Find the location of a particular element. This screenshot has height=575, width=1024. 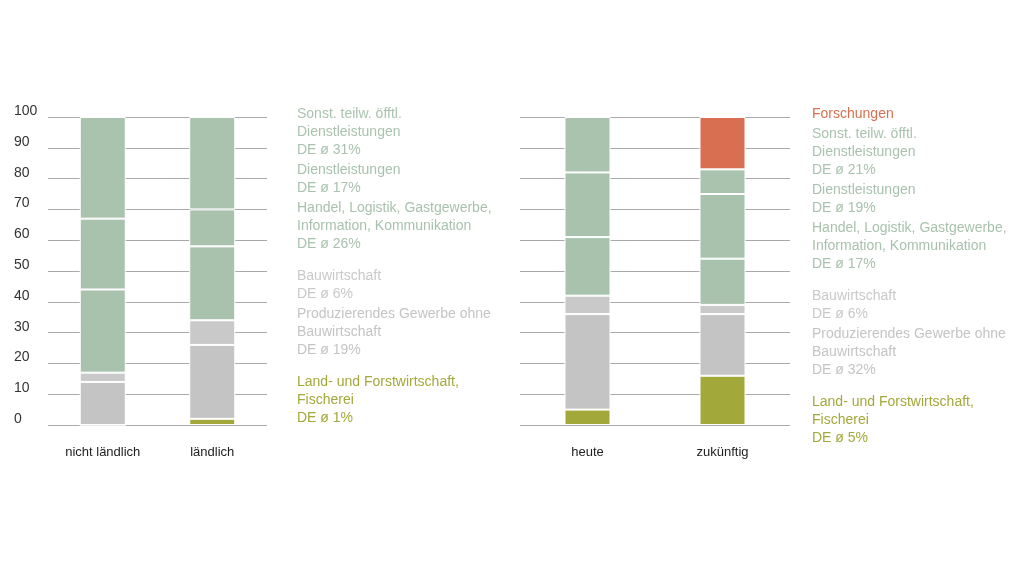

text: DE ø 31% is located at coordinates (329, 149).